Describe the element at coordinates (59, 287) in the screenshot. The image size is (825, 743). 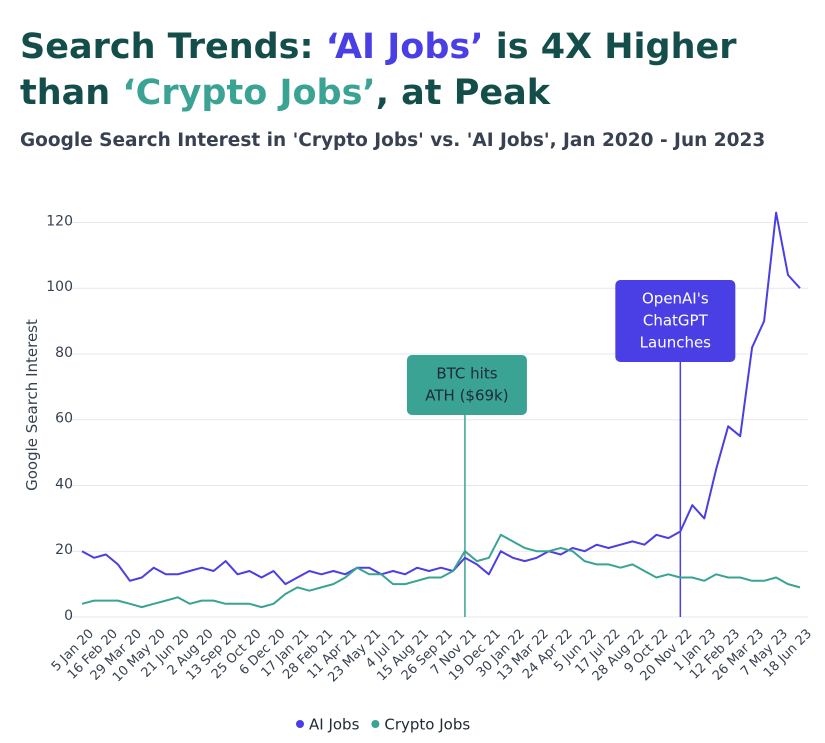
I see `y-tick-label: 100` at that location.